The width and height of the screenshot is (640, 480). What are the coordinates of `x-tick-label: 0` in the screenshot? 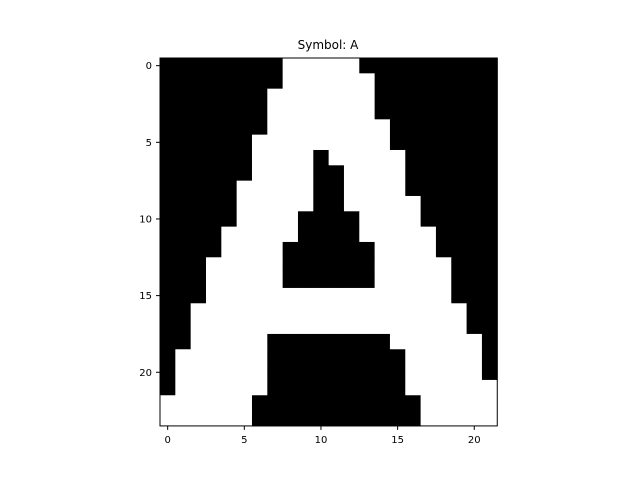 It's located at (167, 440).